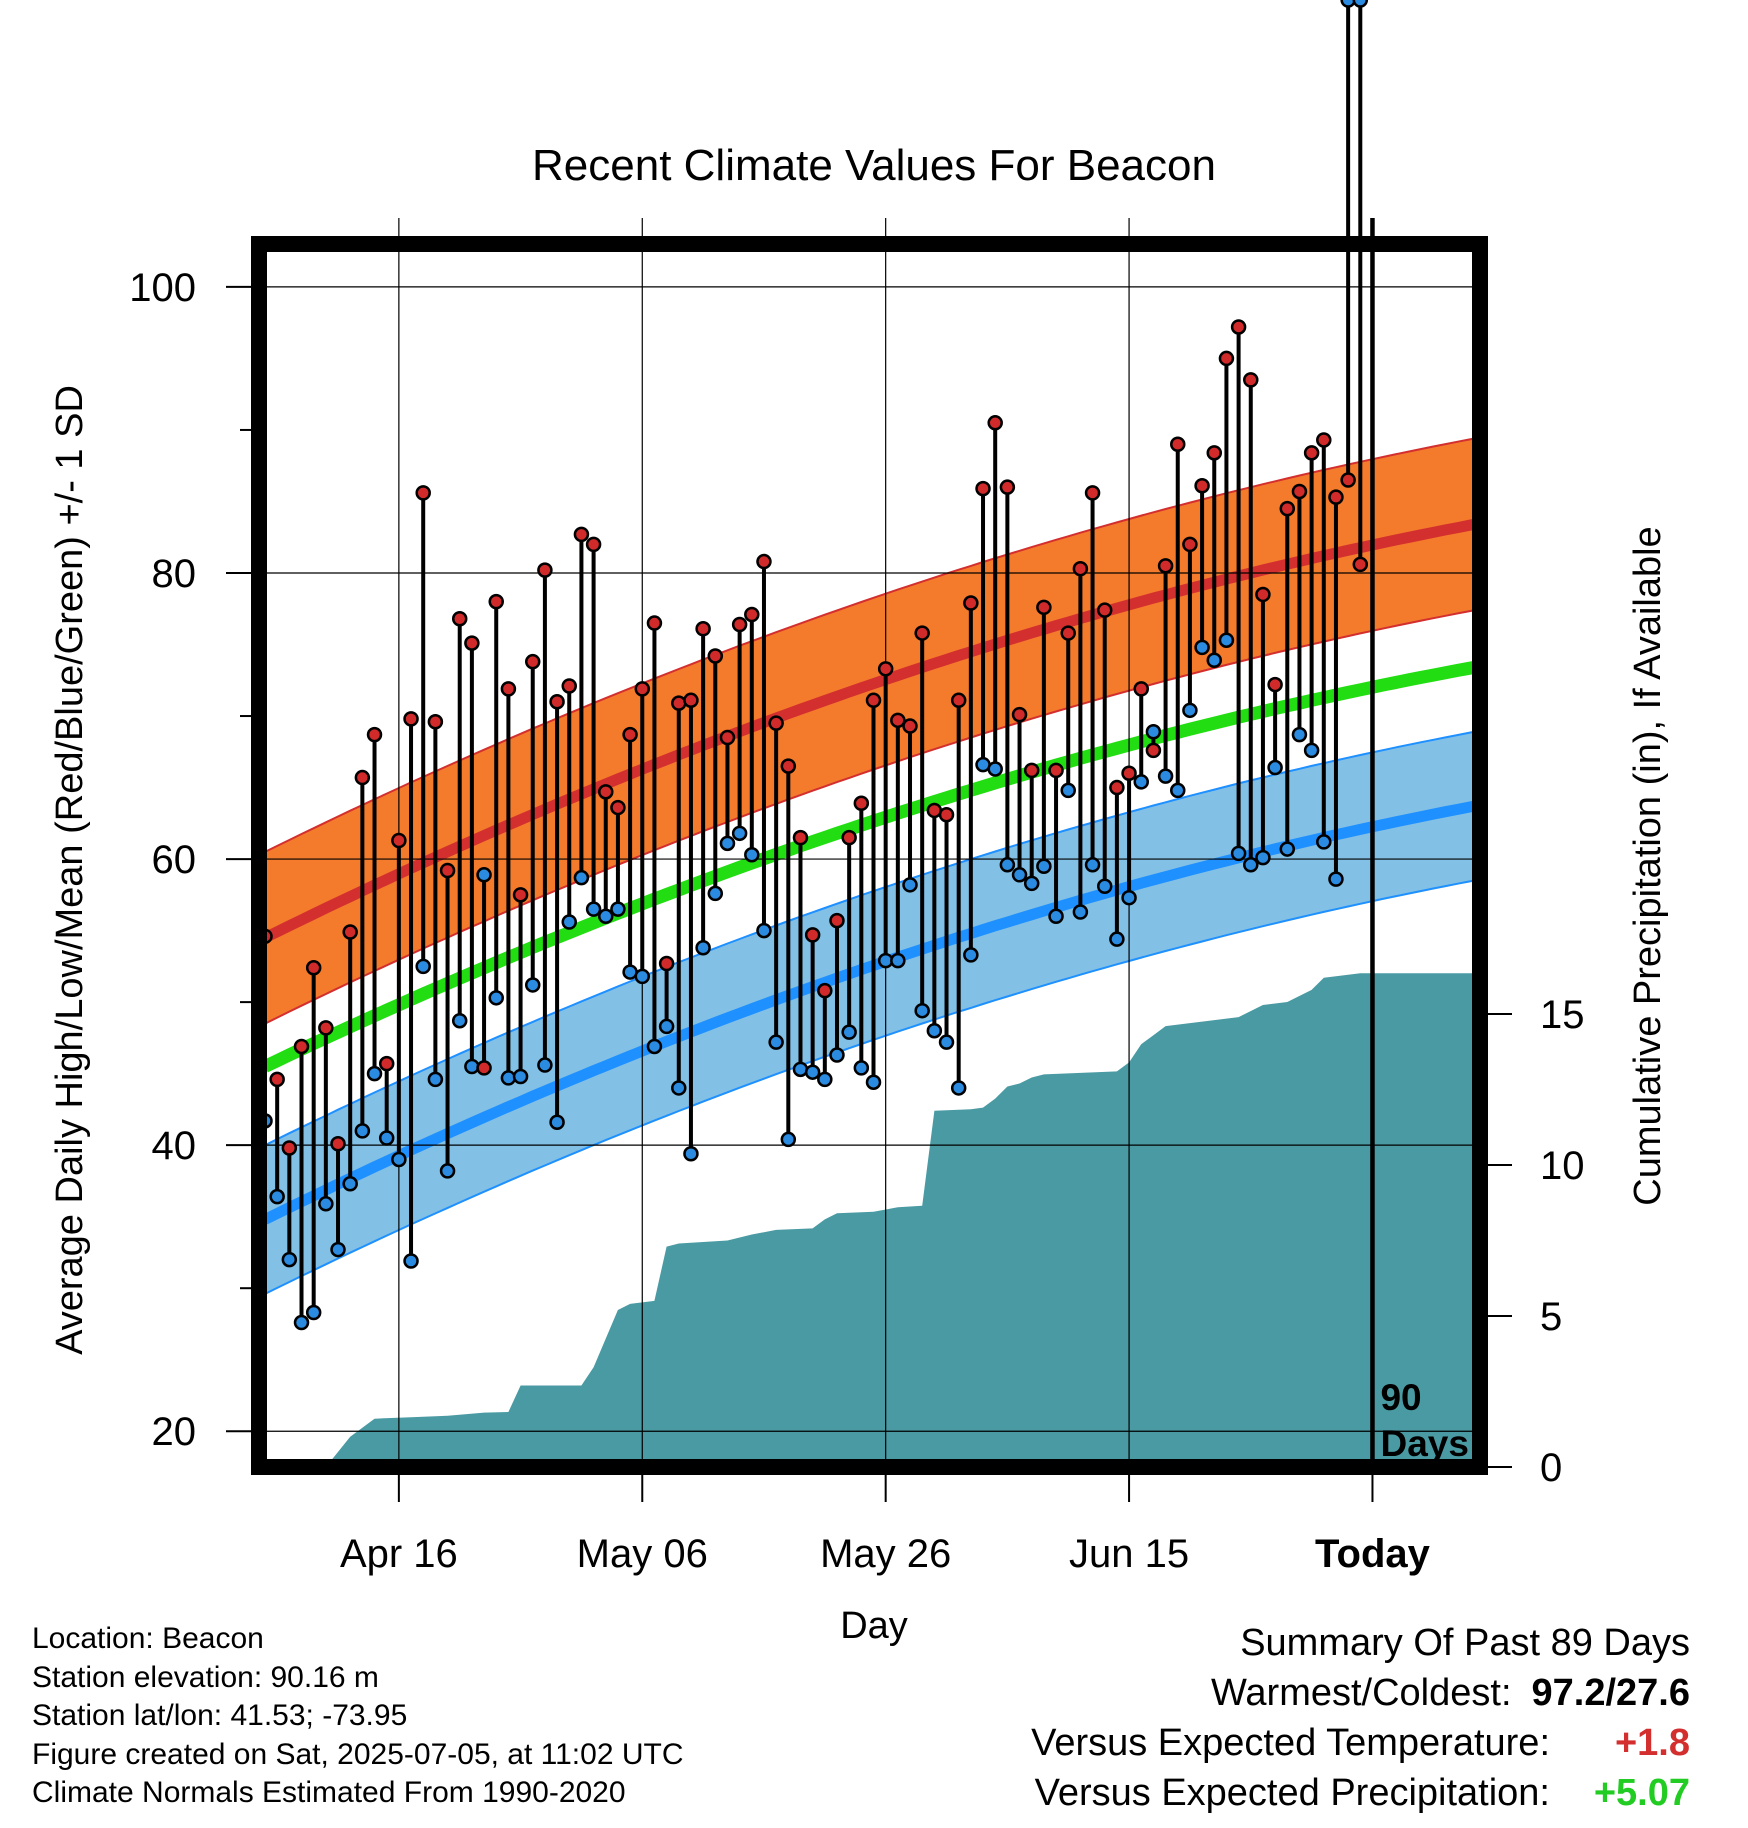  I want to click on y-tick-label: 80, so click(174, 574).